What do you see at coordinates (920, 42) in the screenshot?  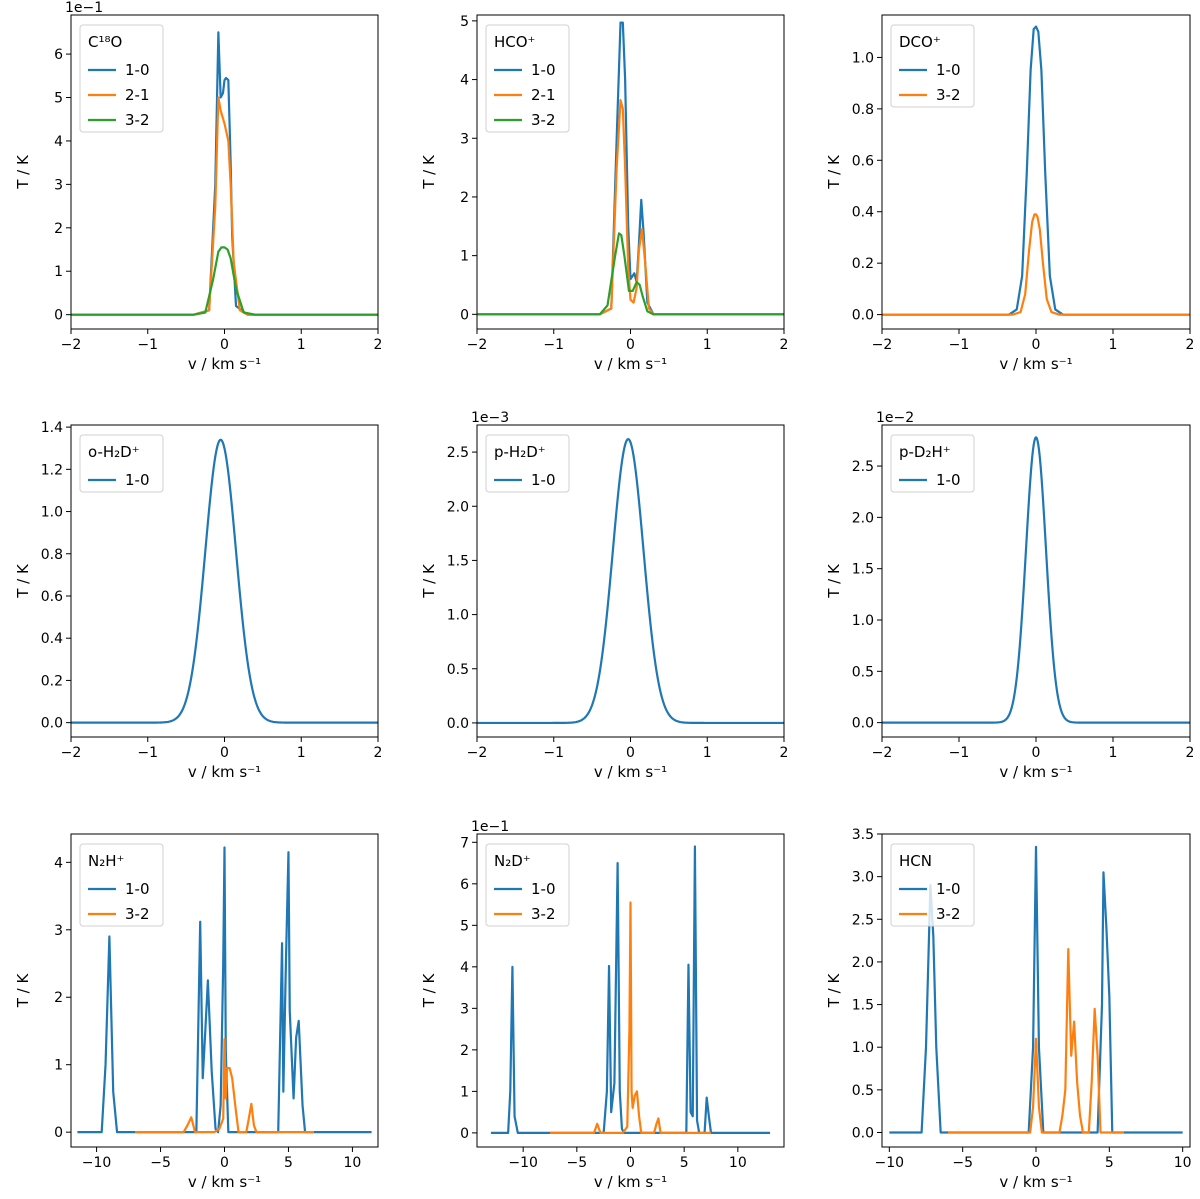 I see `legend-title: DCO⁺` at bounding box center [920, 42].